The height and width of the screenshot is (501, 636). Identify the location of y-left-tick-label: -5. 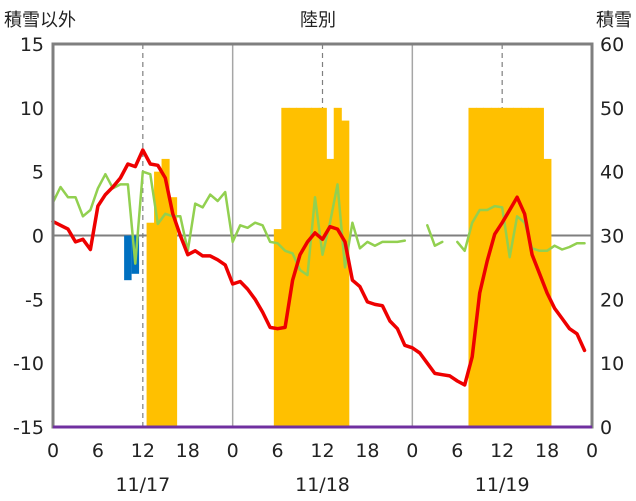
(34, 300).